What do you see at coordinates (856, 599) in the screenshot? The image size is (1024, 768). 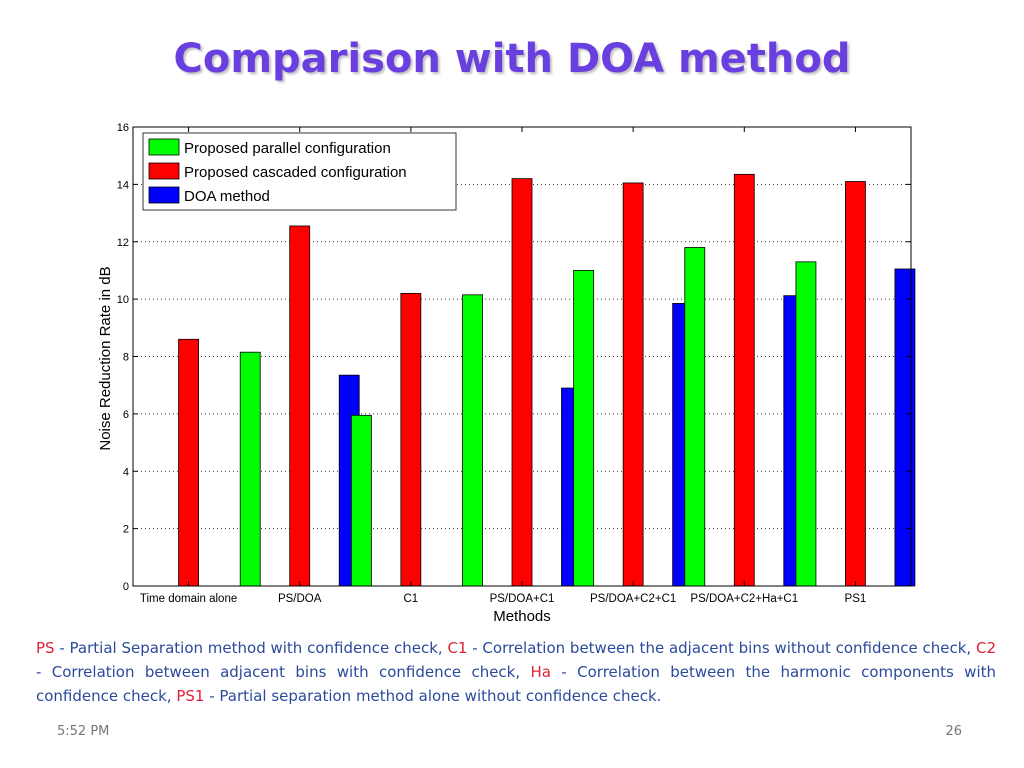 I see `x-tick-label: PS1` at bounding box center [856, 599].